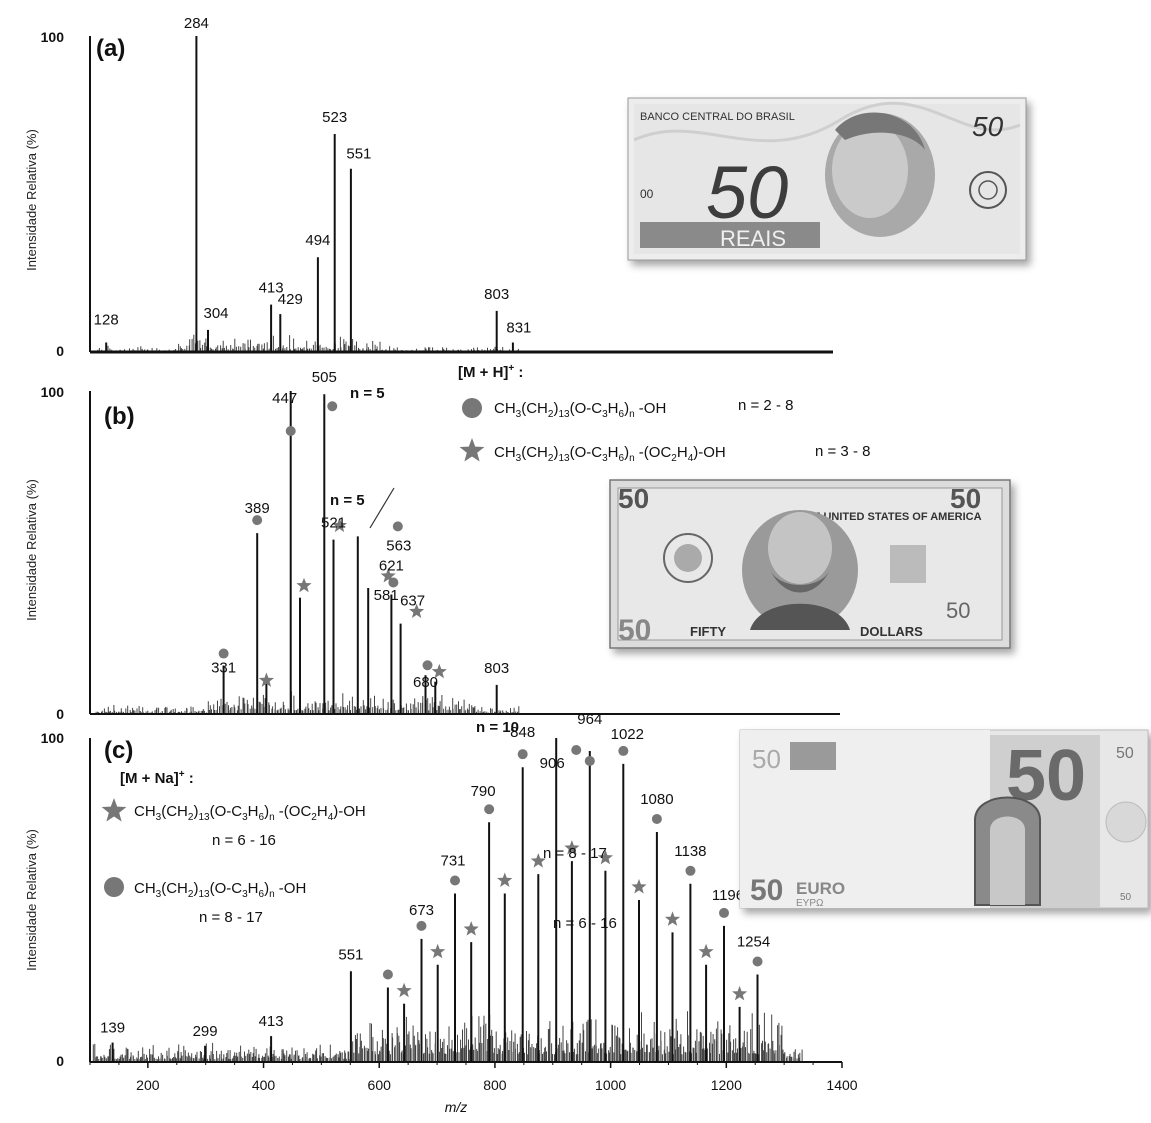 This screenshot has width=1151, height=1123. Describe the element at coordinates (490, 372) in the screenshot. I see `panel-b-legend-title: [M + H]+ :` at that location.